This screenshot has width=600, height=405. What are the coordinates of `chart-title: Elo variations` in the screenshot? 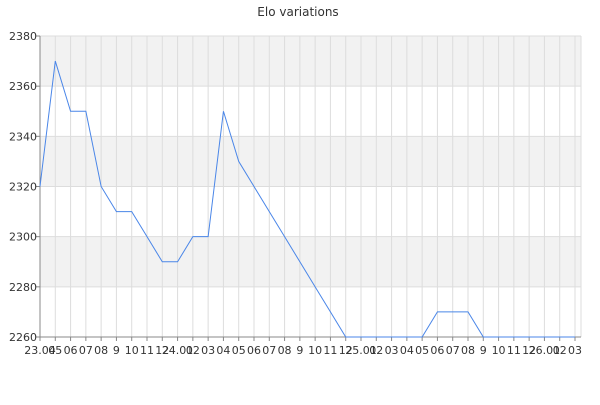 It's located at (297, 12).